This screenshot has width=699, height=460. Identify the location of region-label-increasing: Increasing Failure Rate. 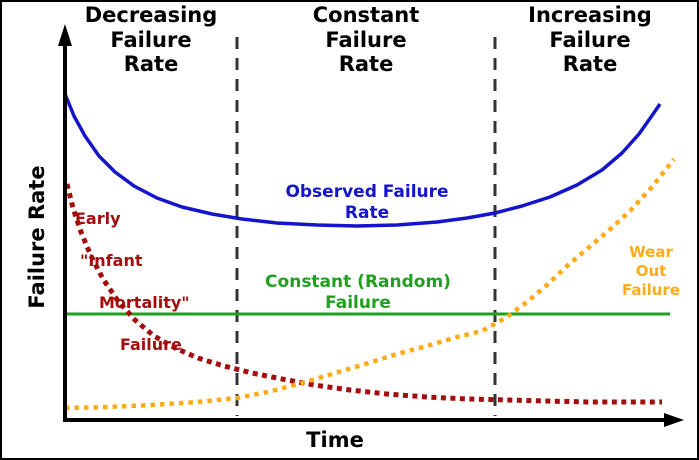
(590, 39).